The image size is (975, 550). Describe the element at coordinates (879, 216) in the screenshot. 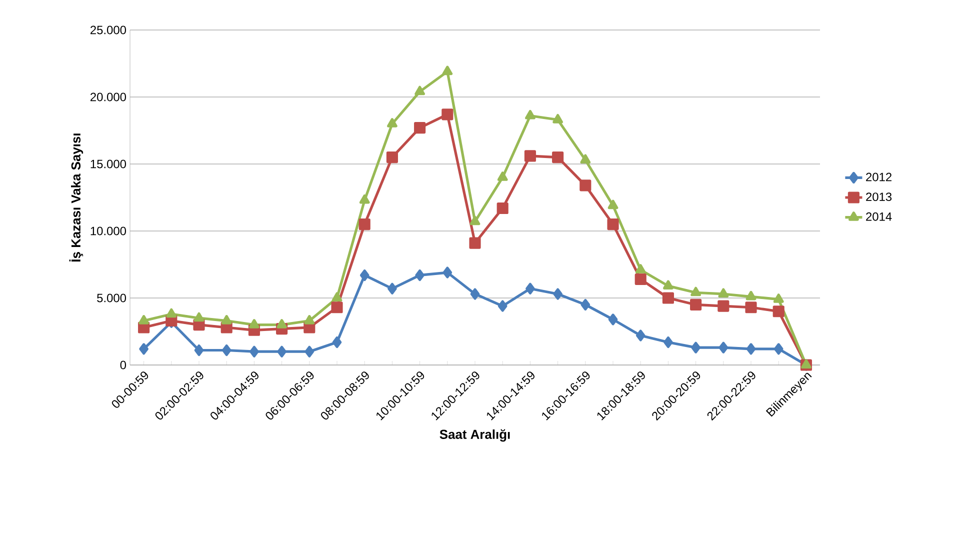

I see `legend-label: 2014` at that location.